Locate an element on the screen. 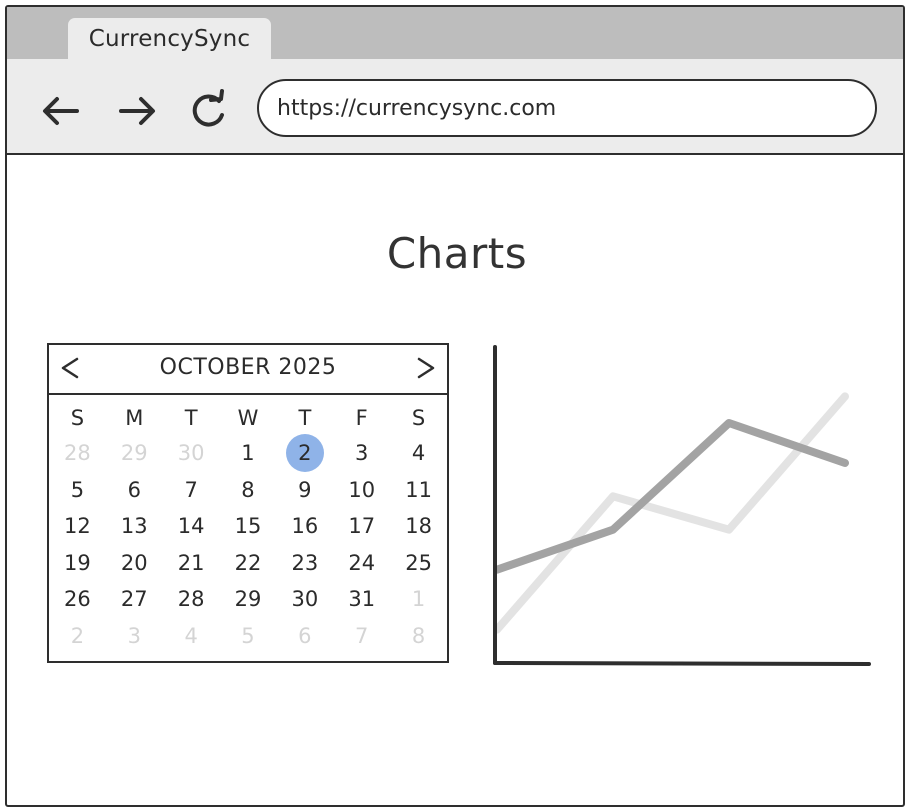 The image size is (912, 812). forward-button is located at coordinates (137, 111).